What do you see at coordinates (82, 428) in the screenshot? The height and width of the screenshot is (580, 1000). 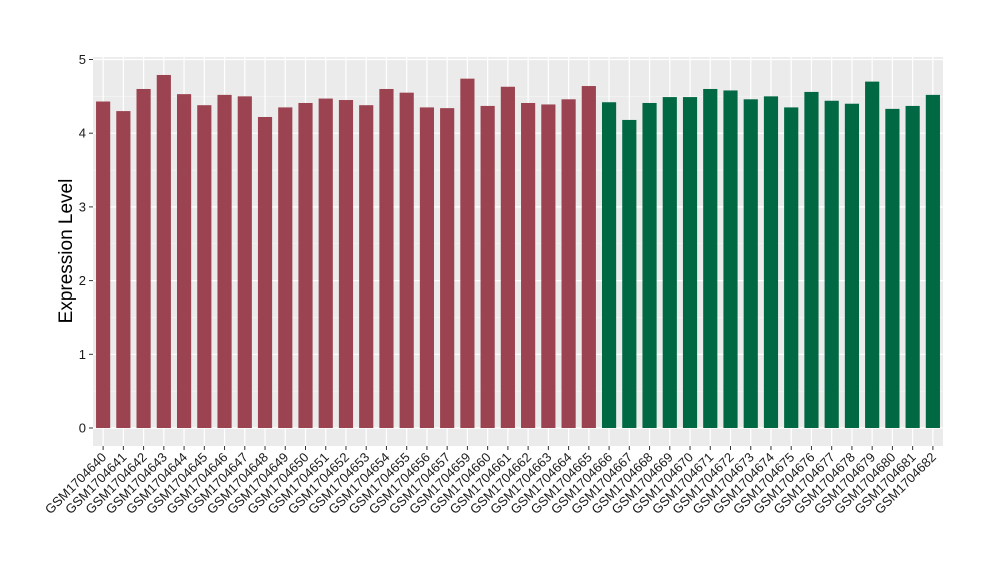 I see `y-tick-label: 0` at bounding box center [82, 428].